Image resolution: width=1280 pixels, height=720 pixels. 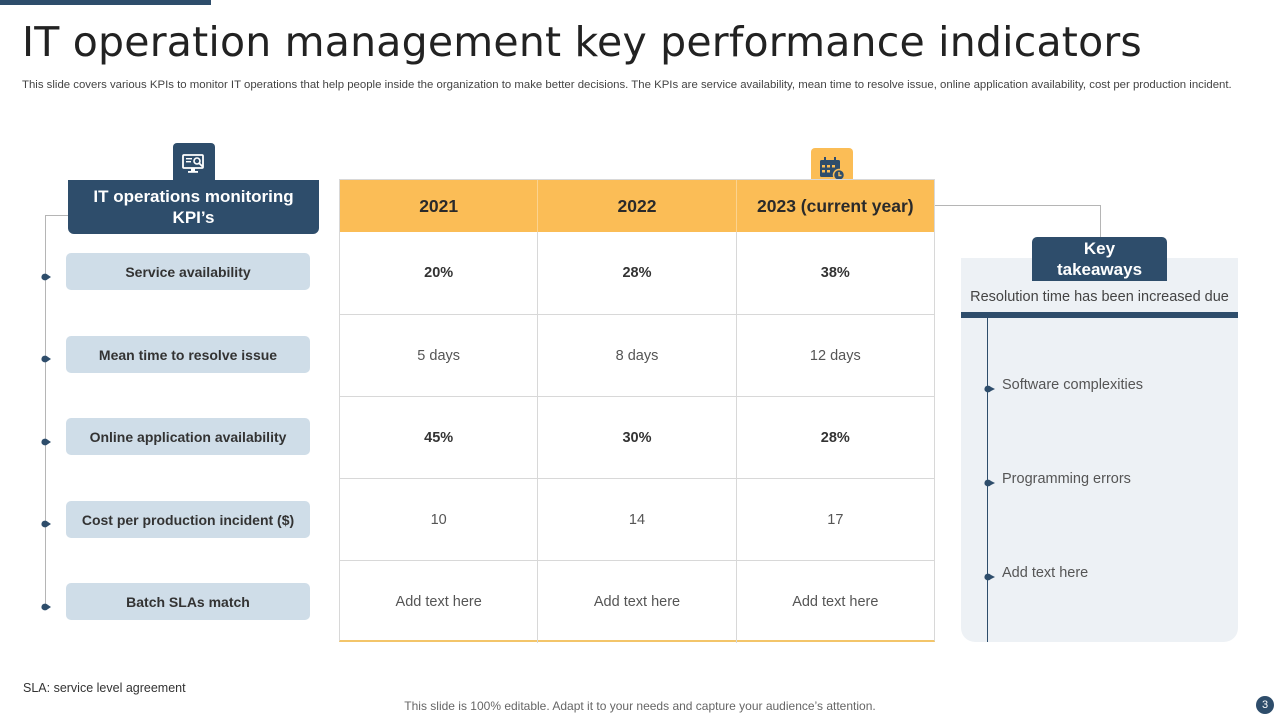 What do you see at coordinates (439, 356) in the screenshot?
I see `table-cell: 5 days` at bounding box center [439, 356].